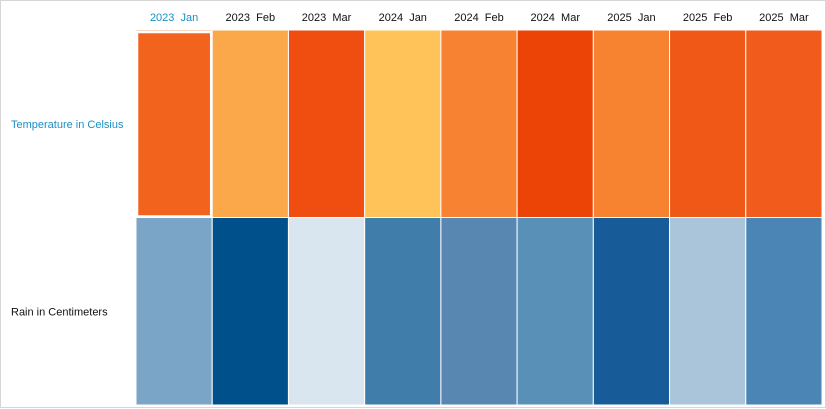 The height and width of the screenshot is (409, 826). Describe the element at coordinates (631, 18) in the screenshot. I see `column-label: 2025 Jan` at that location.